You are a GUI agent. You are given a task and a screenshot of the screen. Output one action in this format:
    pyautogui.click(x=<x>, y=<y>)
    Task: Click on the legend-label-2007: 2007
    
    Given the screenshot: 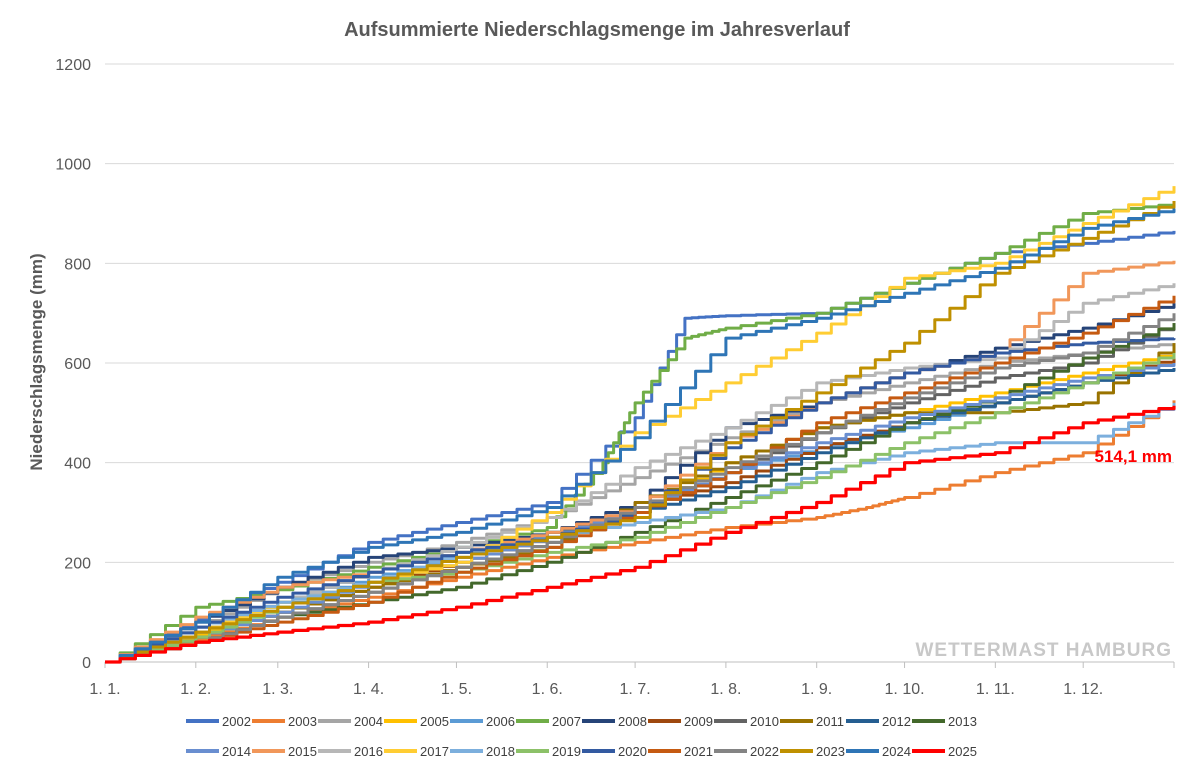 What is the action you would take?
    pyautogui.click(x=566, y=721)
    